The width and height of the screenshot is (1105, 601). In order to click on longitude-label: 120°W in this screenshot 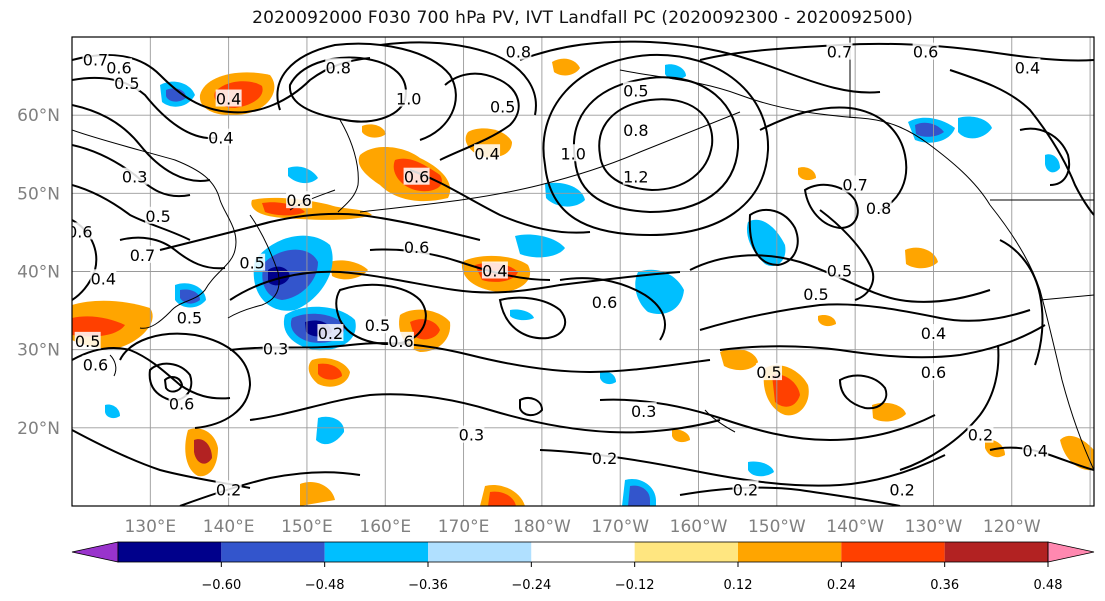, I will do `click(1012, 527)`.